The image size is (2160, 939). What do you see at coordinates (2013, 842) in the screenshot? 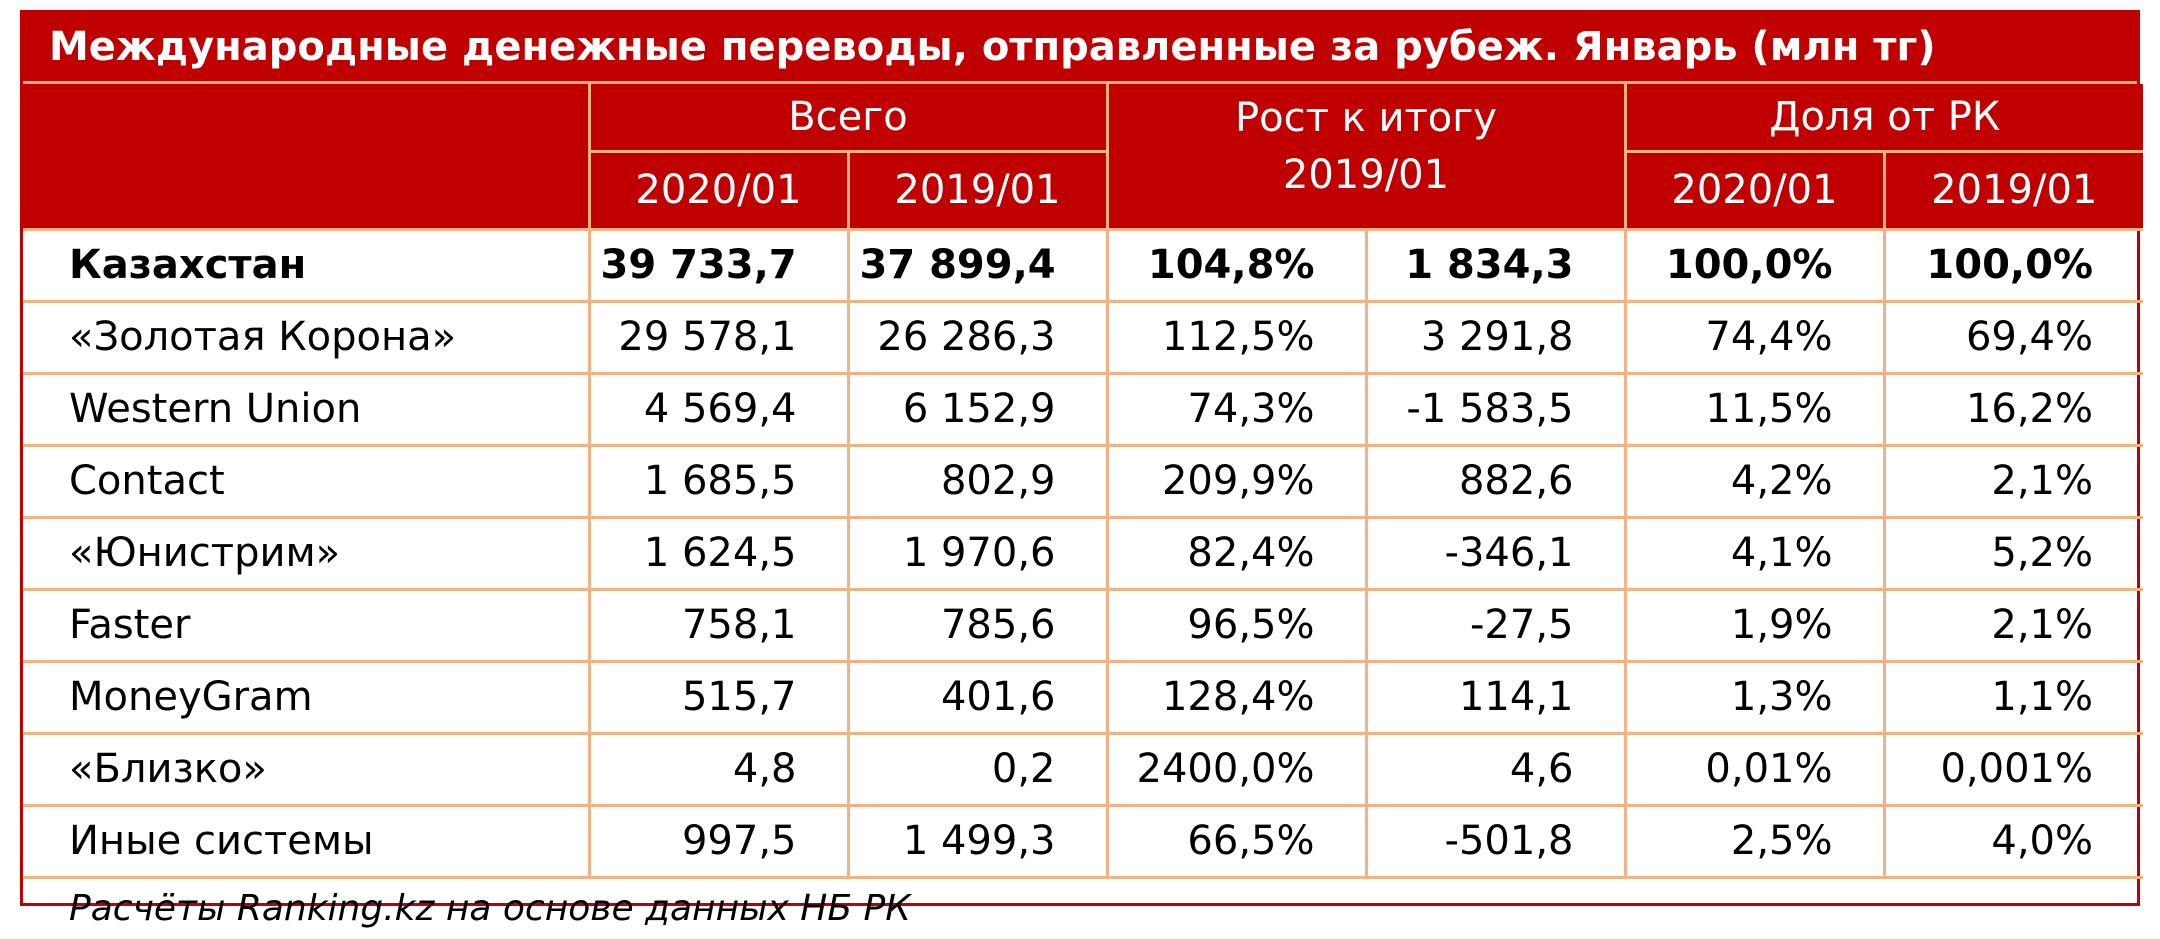
I see `cell-share-2019: 4,0%` at bounding box center [2013, 842].